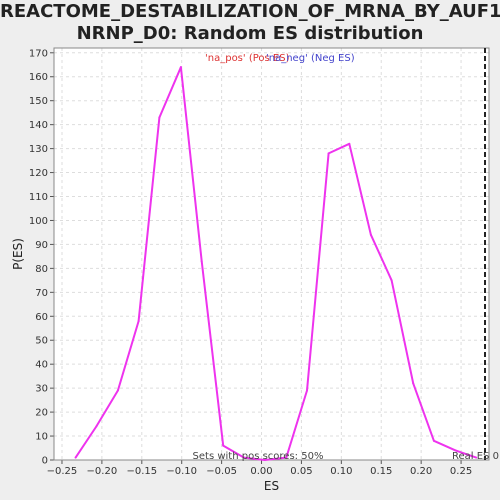  What do you see at coordinates (41, 413) in the screenshot?
I see `y-tick-label: 20` at bounding box center [41, 413].